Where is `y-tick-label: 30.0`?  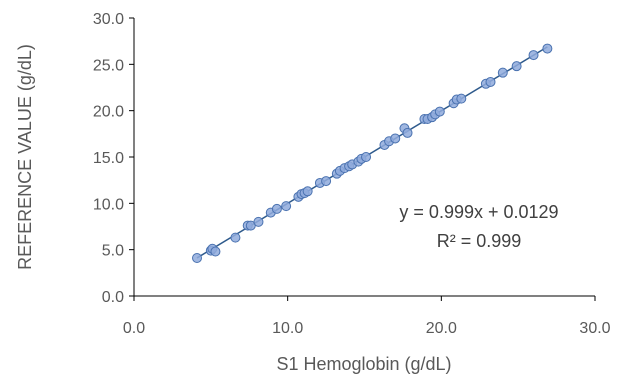
y-tick-label: 30.0 is located at coordinates (108, 19).